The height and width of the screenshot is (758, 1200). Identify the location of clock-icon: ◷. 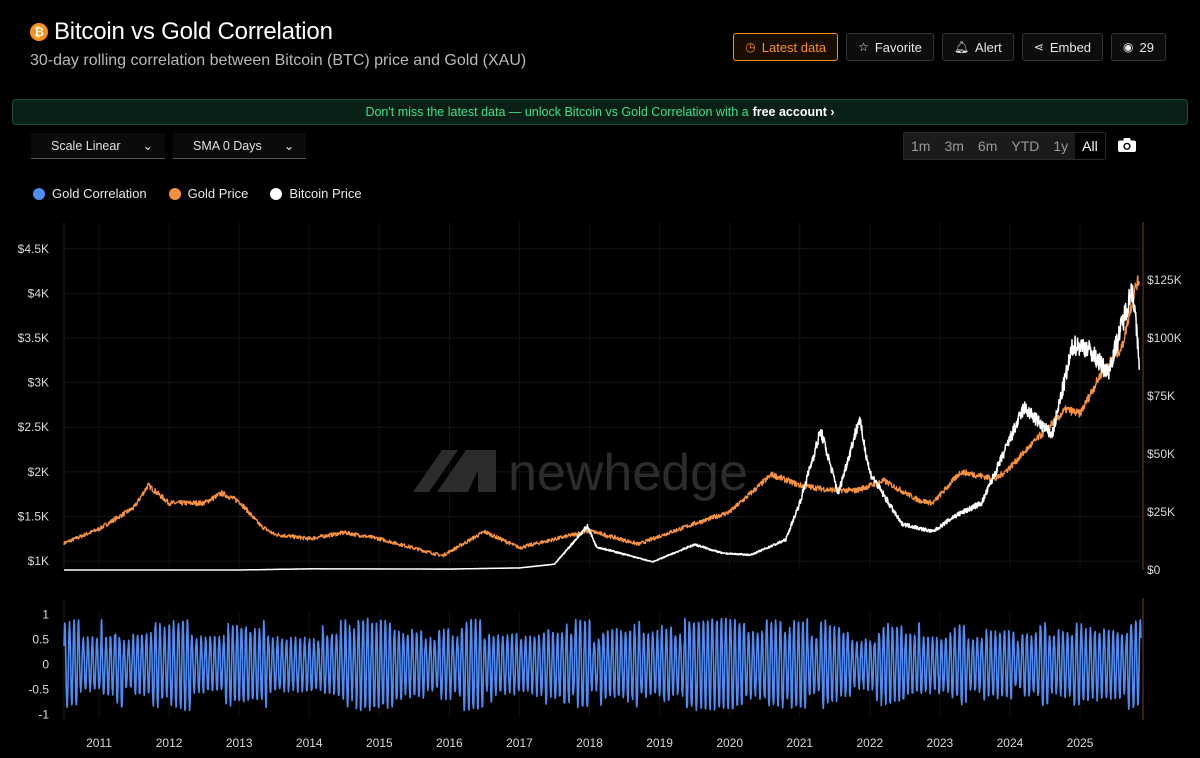
(750, 47).